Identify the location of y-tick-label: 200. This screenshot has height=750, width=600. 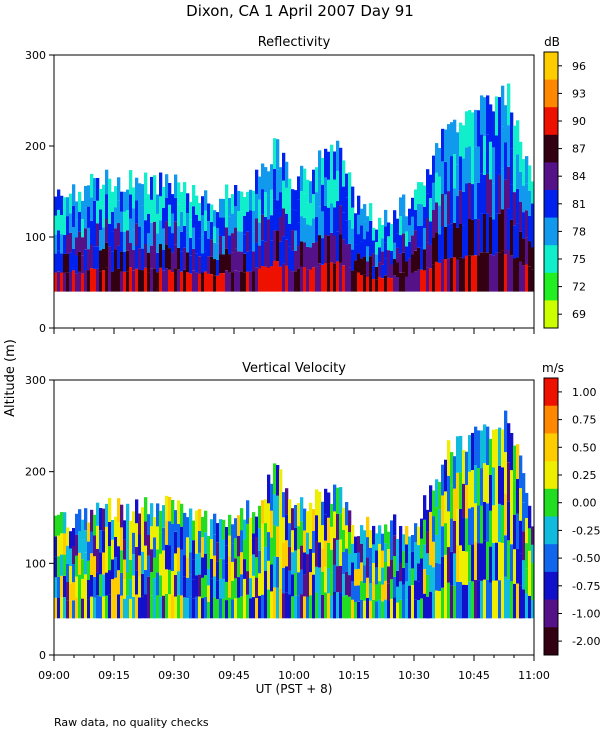
(35, 146).